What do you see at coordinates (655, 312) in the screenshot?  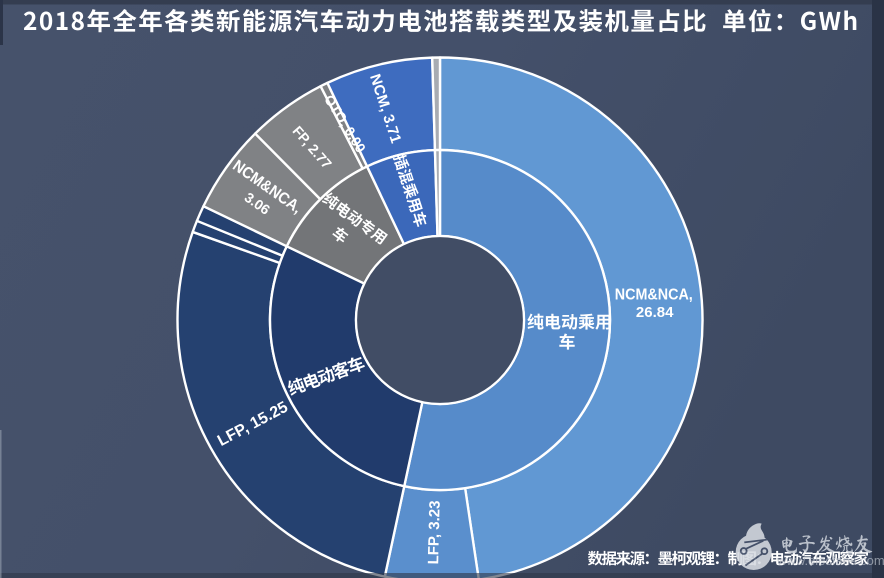 I see `svg-text: 26.84` at bounding box center [655, 312].